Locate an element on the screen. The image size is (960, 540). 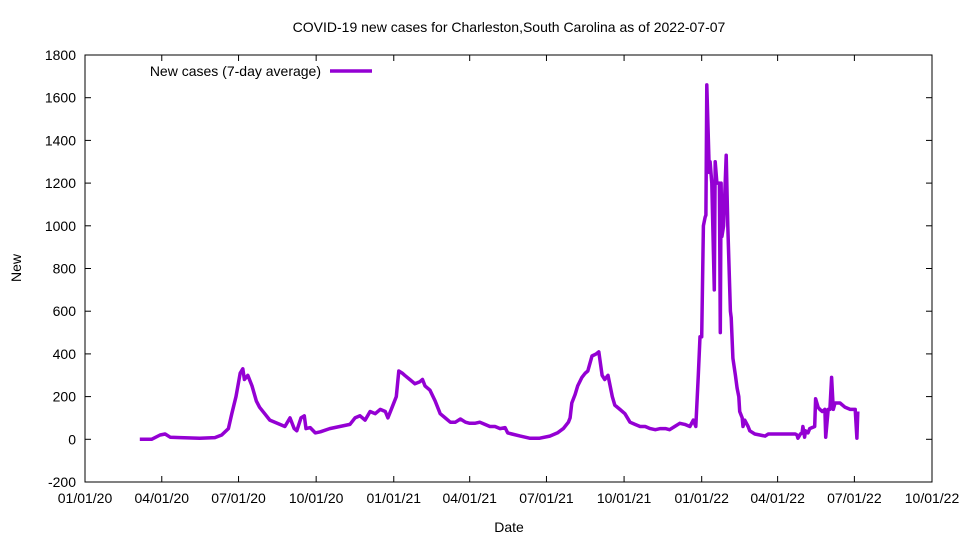
y-tick-label: 0 is located at coordinates (72, 439).